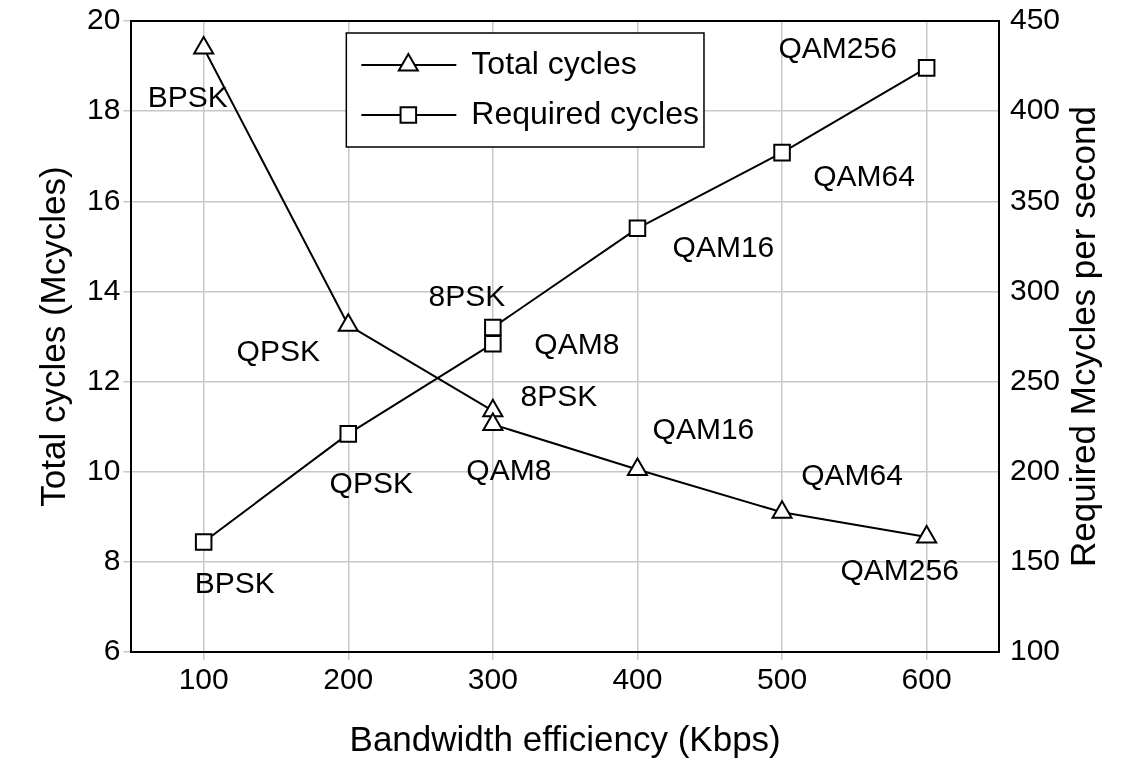 Image resolution: width=1125 pixels, height=770 pixels. Describe the element at coordinates (637, 679) in the screenshot. I see `x-tick-label: 400` at that location.